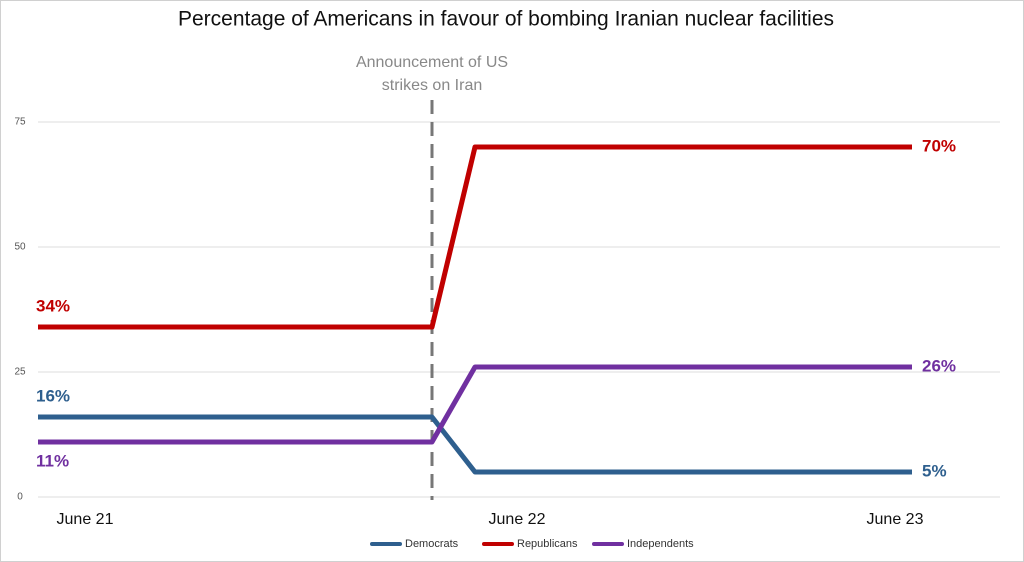 This screenshot has width=1024, height=562. I want to click on data-label: 11%, so click(52, 460).